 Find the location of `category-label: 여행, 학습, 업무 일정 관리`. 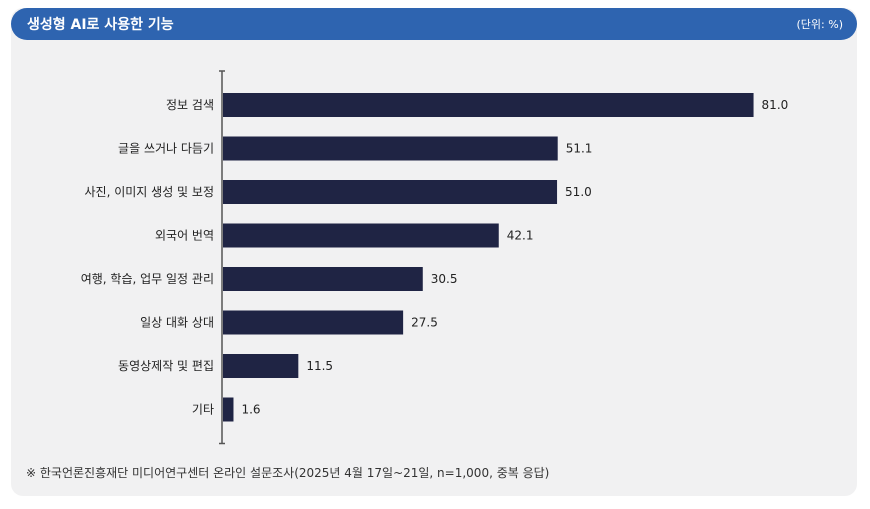

category-label: 여행, 학습, 업무 일정 관리 is located at coordinates (147, 278).